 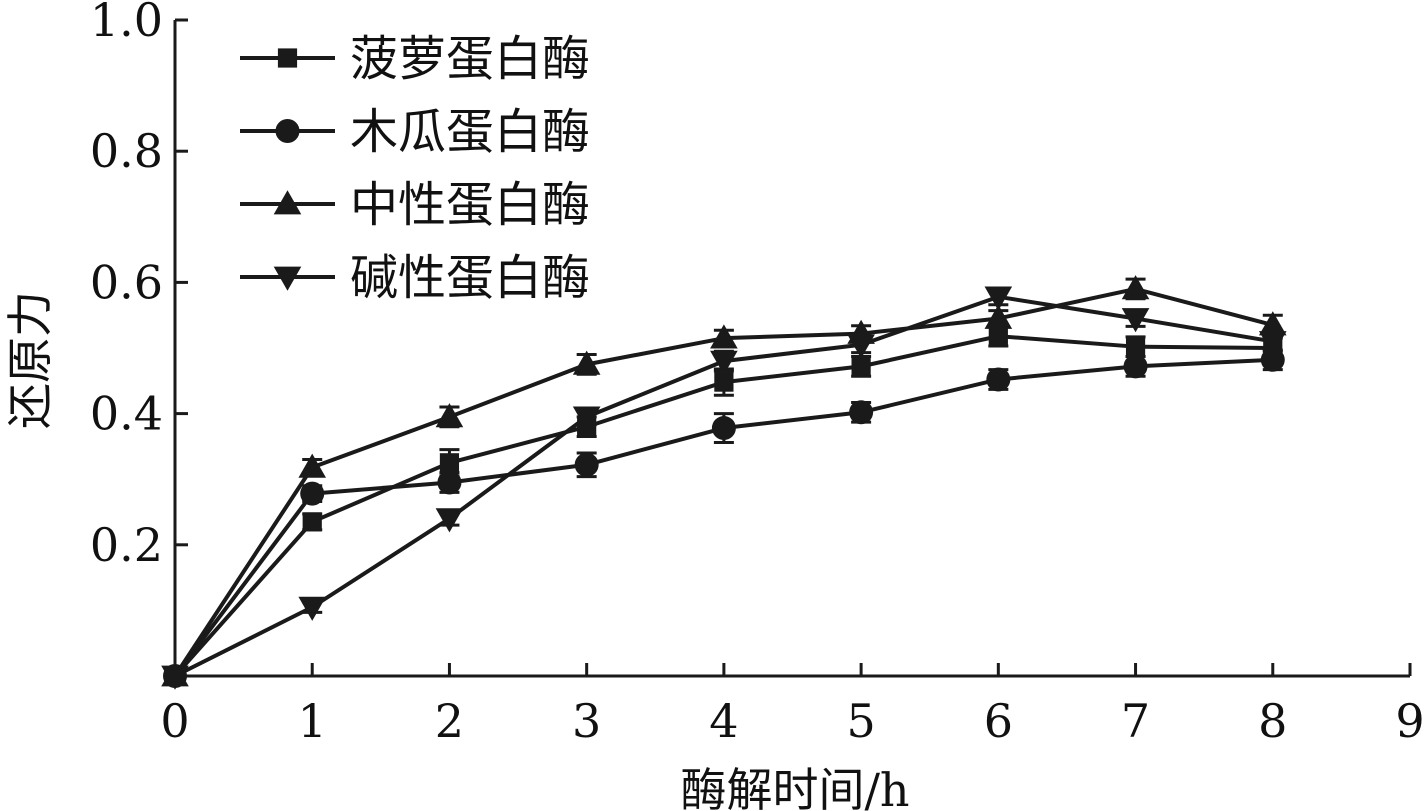 I want to click on y-tick-label: 0.4, so click(x=126, y=414).